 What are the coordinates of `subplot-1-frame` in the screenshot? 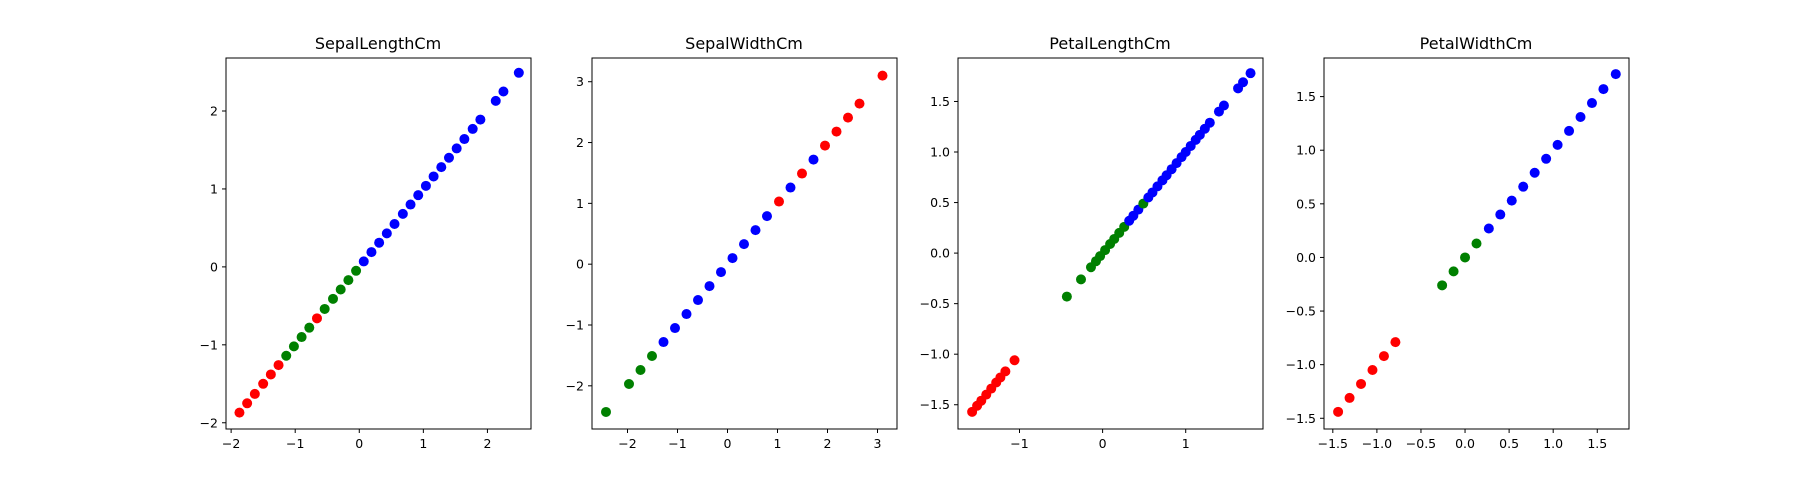 It's located at (378, 243).